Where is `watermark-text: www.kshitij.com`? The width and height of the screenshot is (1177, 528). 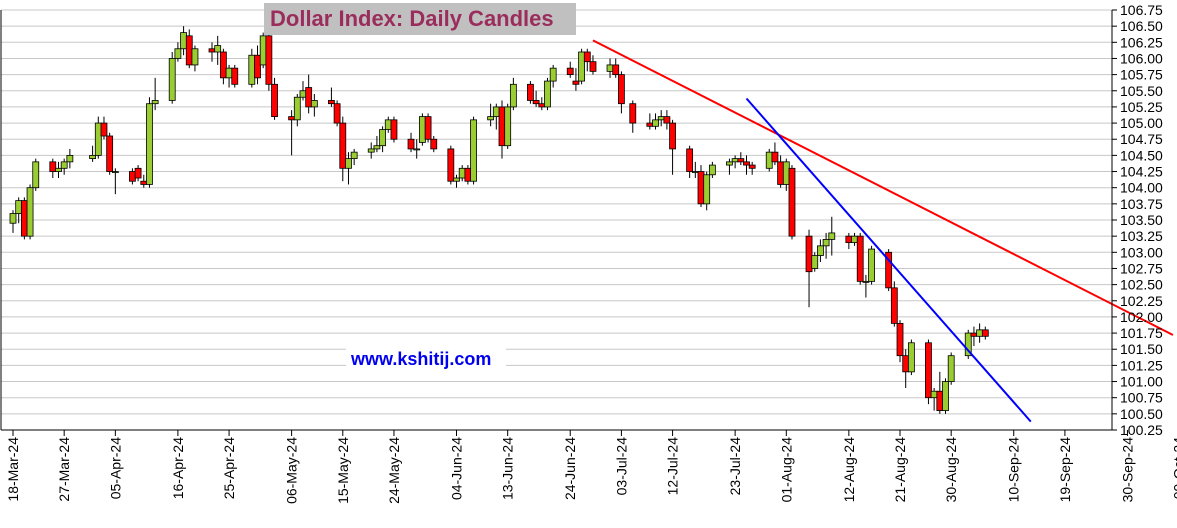
watermark-text: www.kshitij.com is located at coordinates (420, 359).